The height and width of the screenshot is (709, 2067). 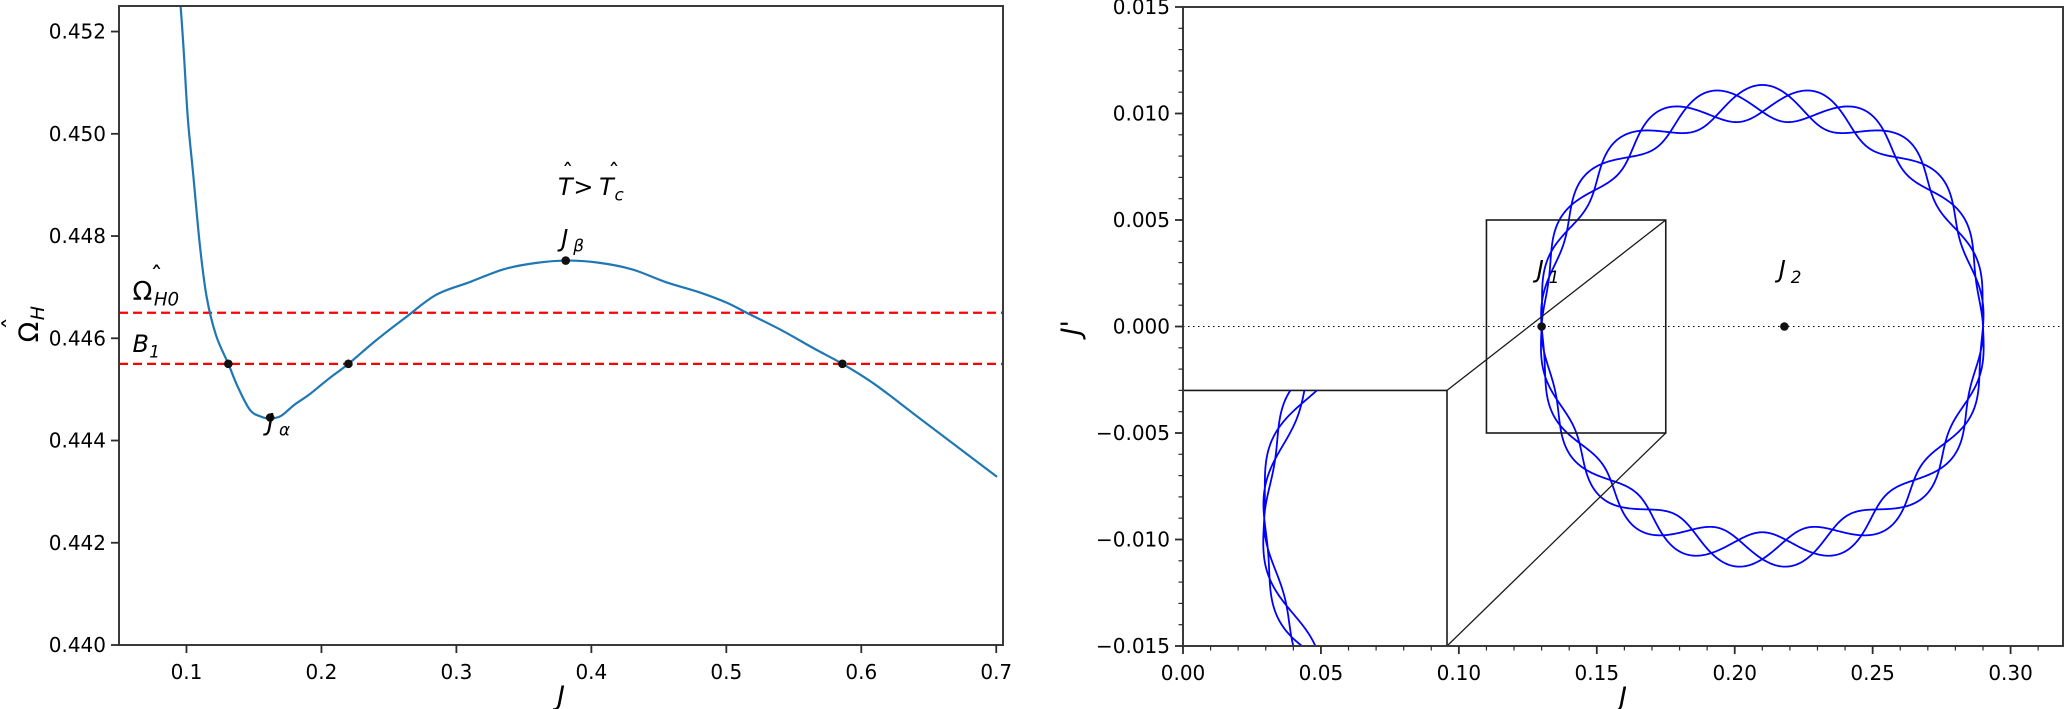 What do you see at coordinates (1538, 270) in the screenshot?
I see `j1-label-base: J` at bounding box center [1538, 270].